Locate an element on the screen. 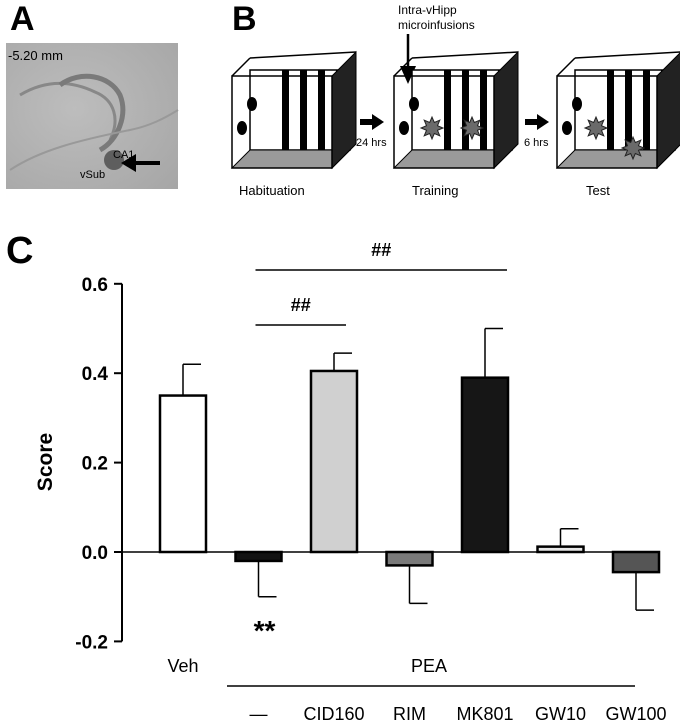  infusion-site is located at coordinates (114, 160).